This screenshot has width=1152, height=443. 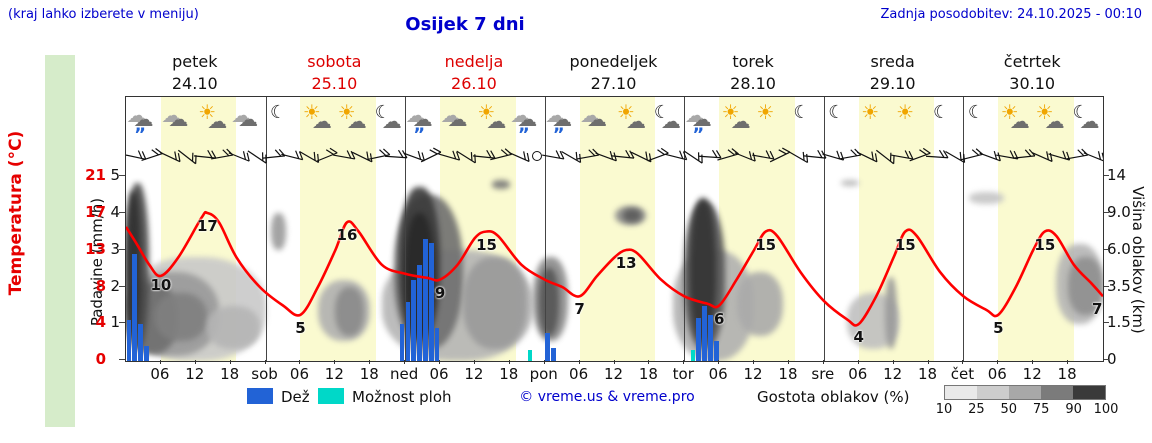 What do you see at coordinates (1073, 409) in the screenshot?
I see `cloud-density-scale-label: 90` at bounding box center [1073, 409].